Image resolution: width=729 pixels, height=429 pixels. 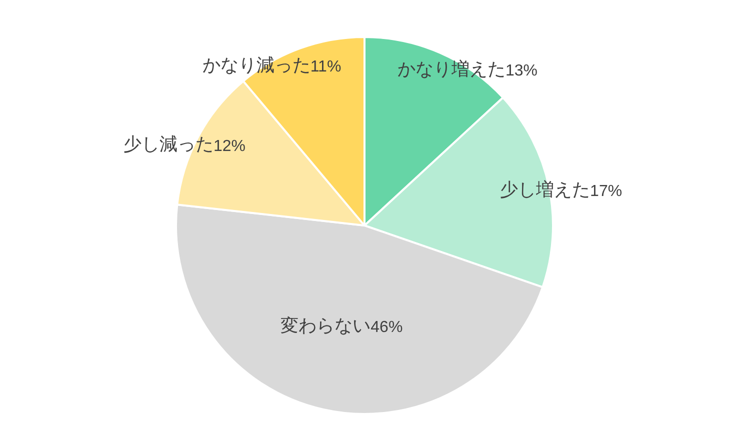 I want to click on slice-label: 少し減った, so click(x=168, y=145).